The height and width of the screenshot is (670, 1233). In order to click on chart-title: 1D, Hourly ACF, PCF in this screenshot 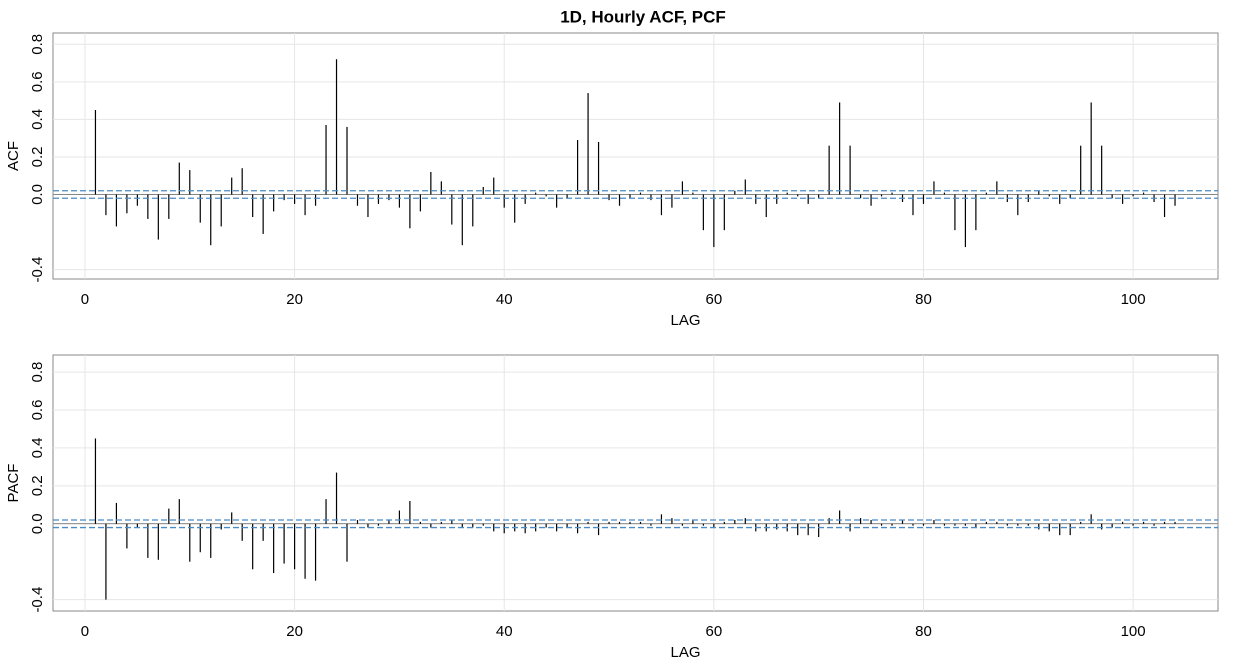, I will do `click(643, 16)`.